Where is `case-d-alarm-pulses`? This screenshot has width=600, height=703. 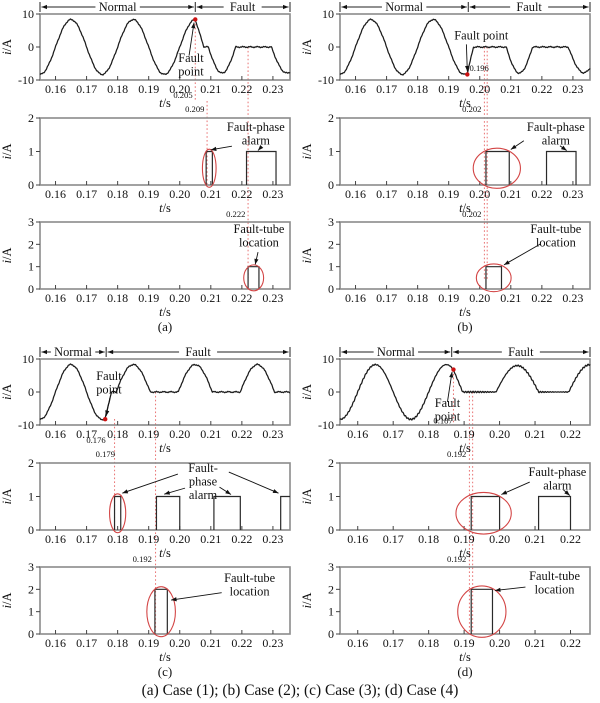
case-d-alarm-pulses is located at coordinates (521, 512).